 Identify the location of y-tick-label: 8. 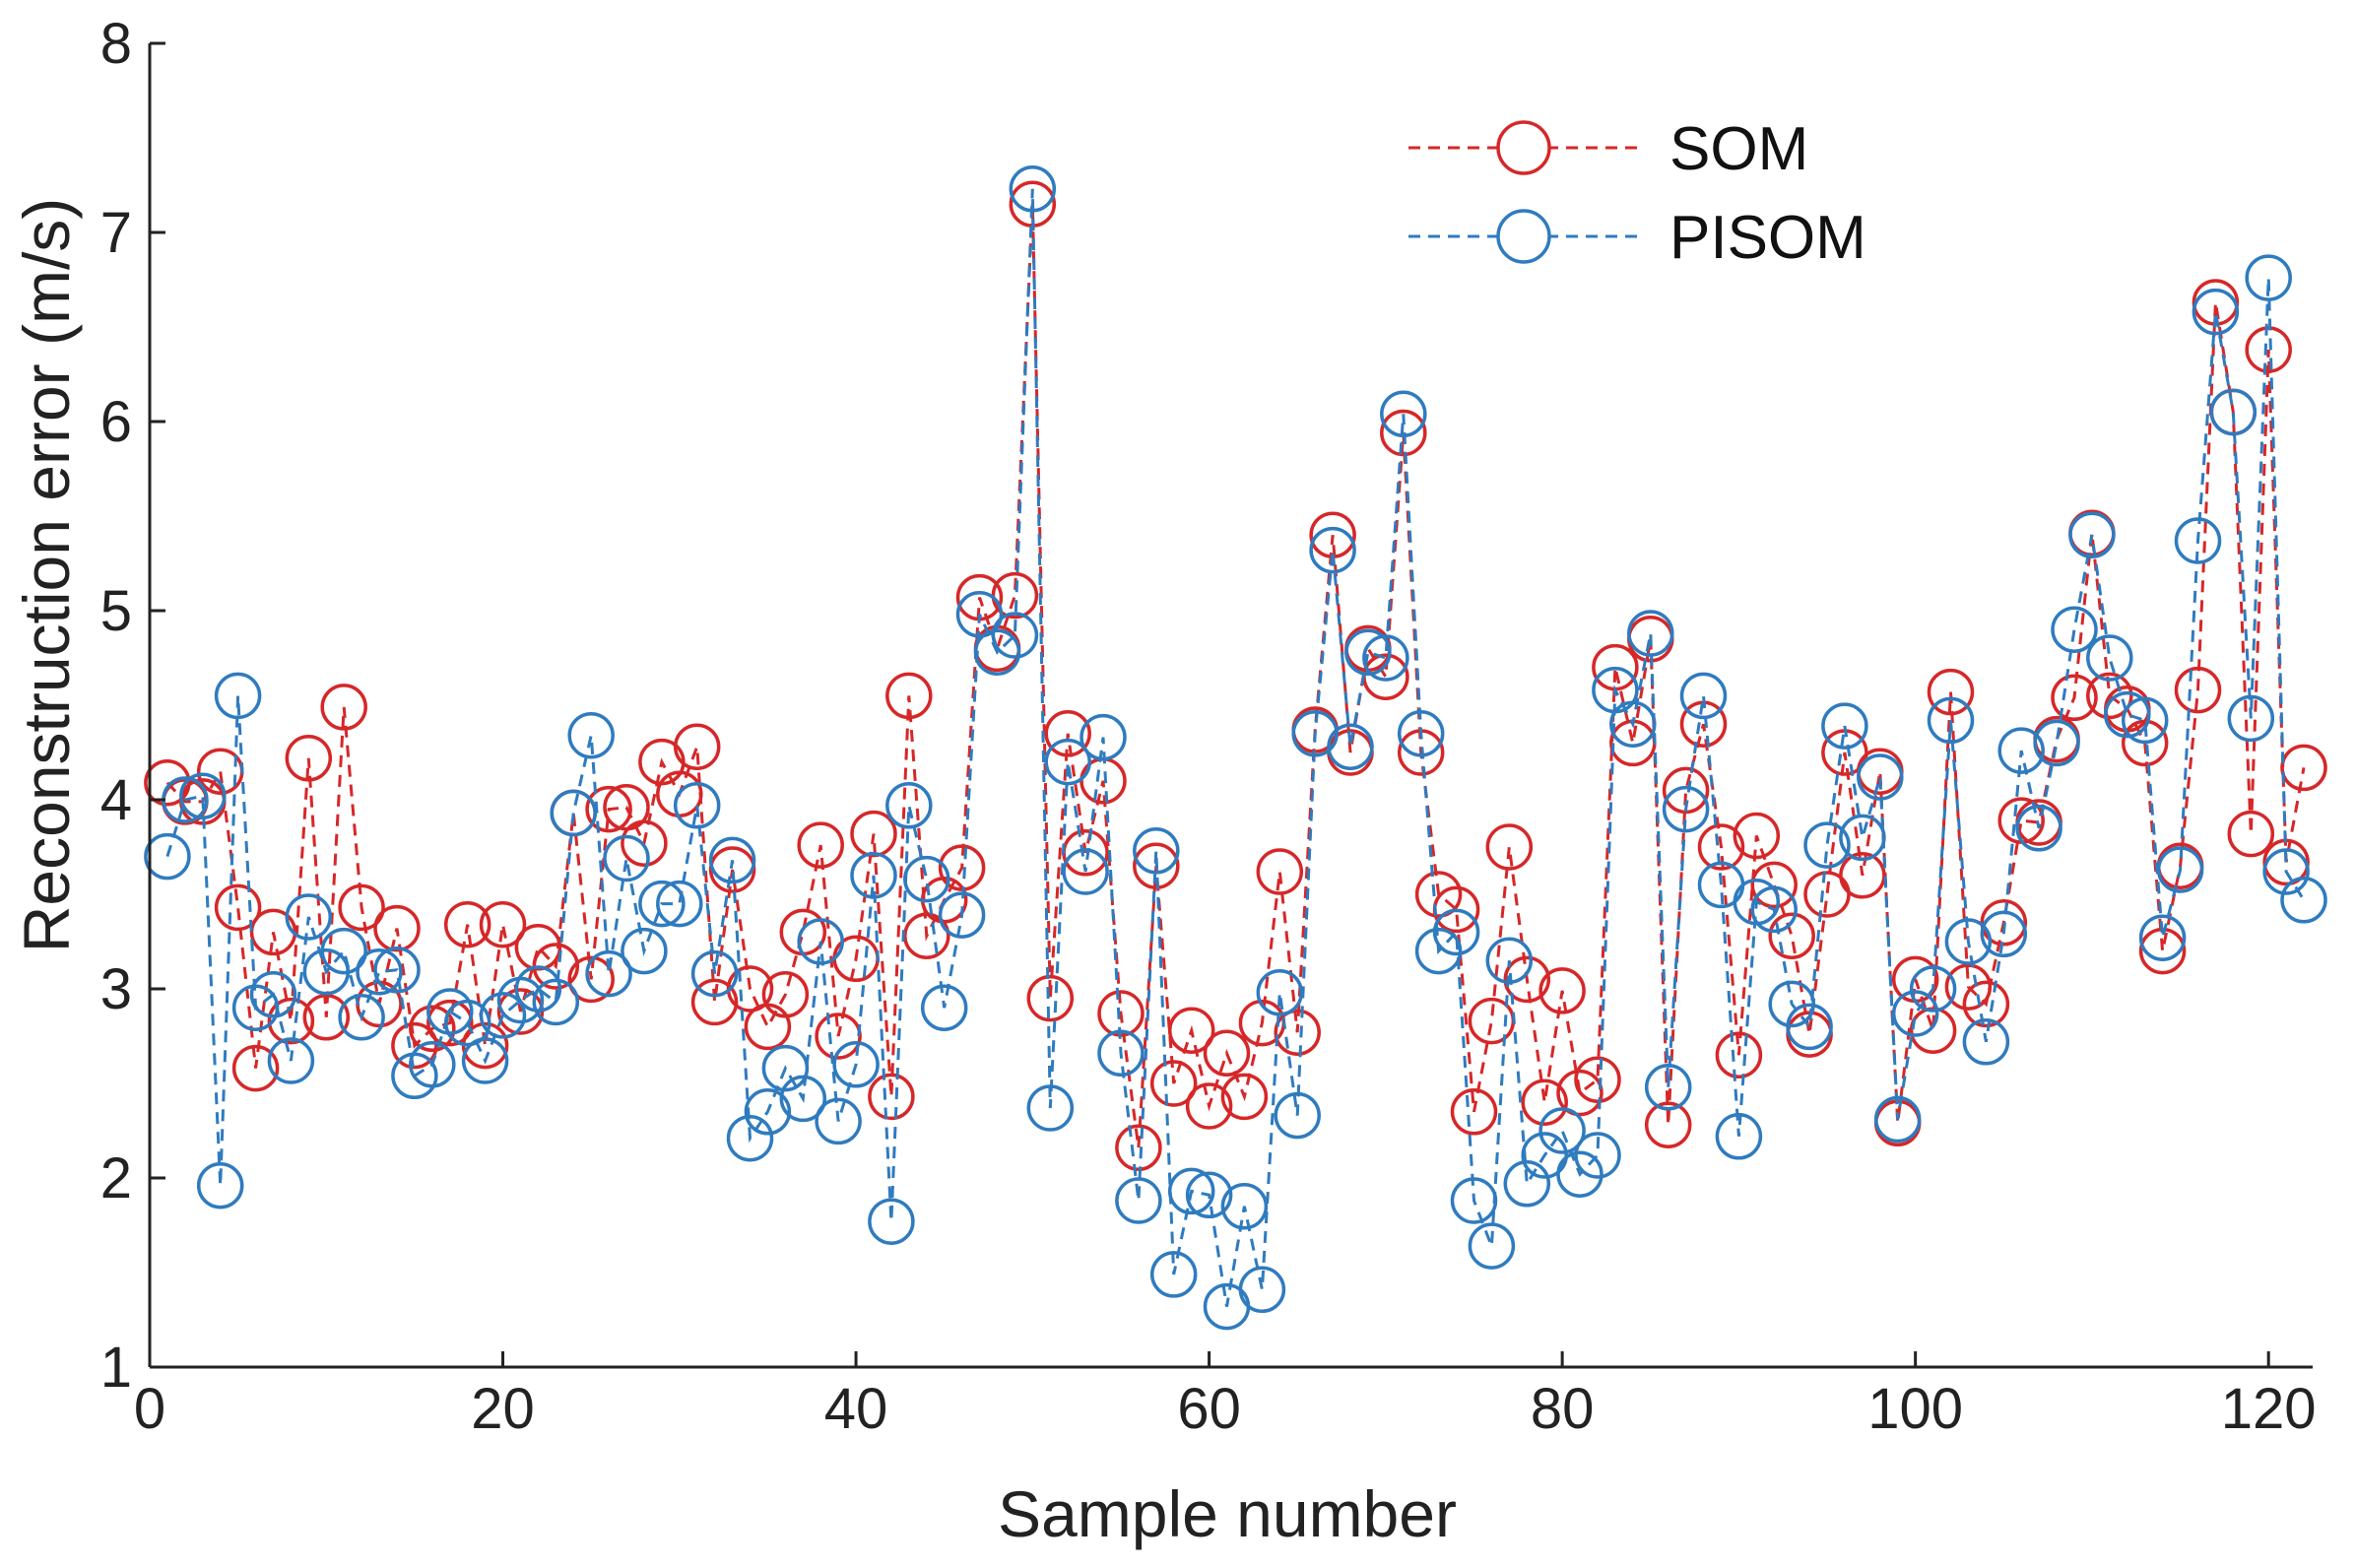
(116, 44).